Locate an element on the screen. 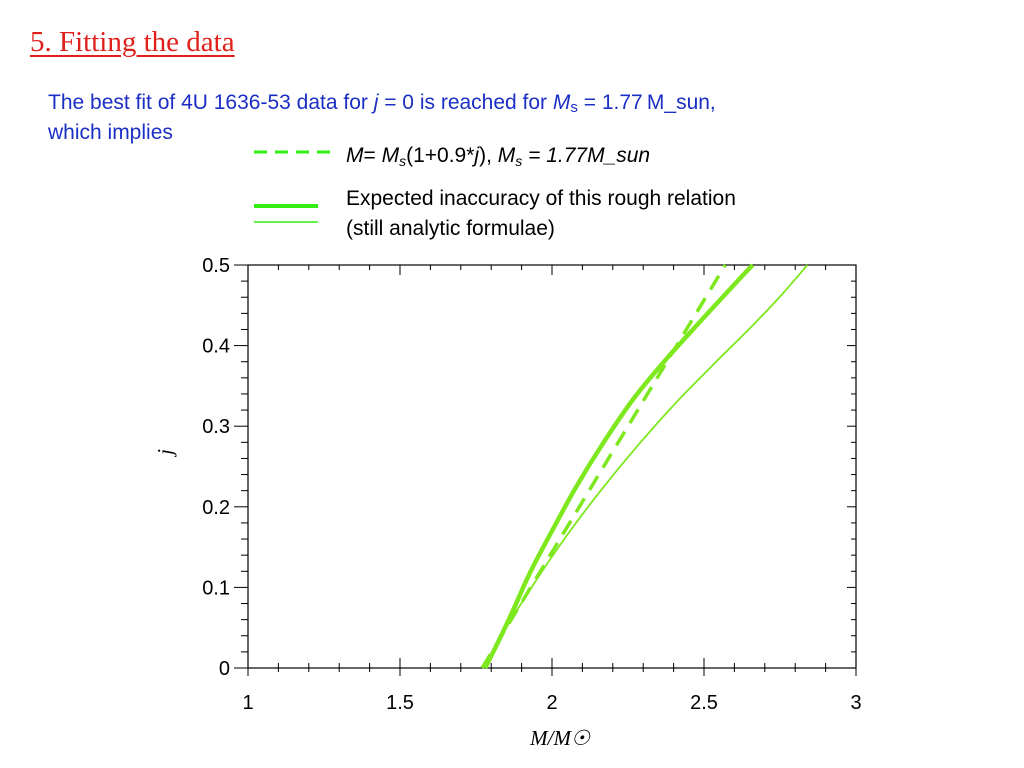  intro-part2: = 0 is reached for is located at coordinates (465, 102).